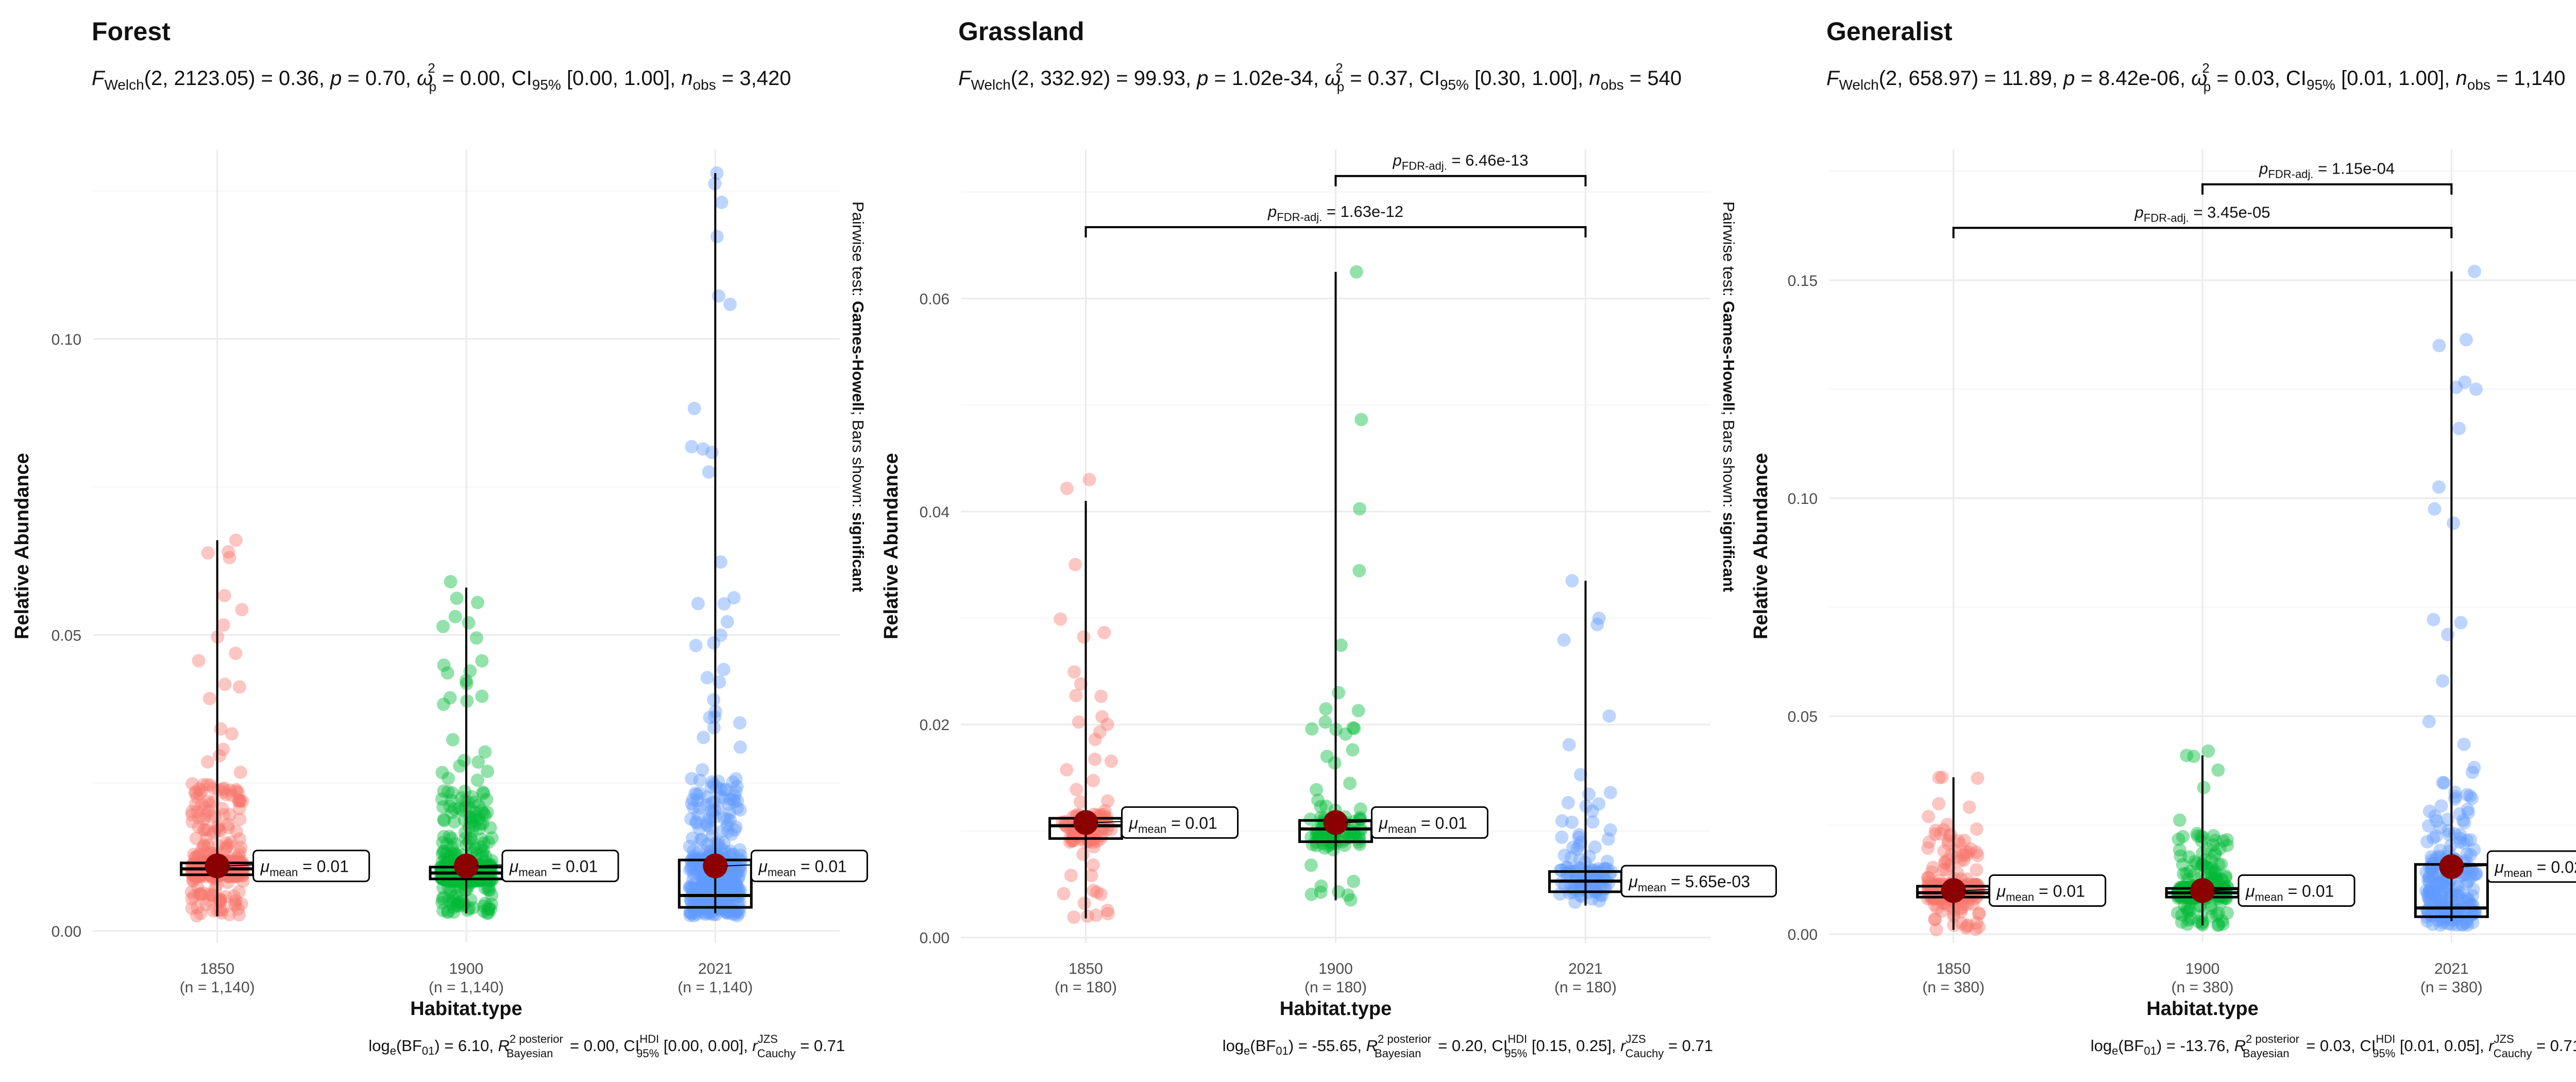  What do you see at coordinates (66, 635) in the screenshot?
I see `y-tick-label: 0.05` at bounding box center [66, 635].